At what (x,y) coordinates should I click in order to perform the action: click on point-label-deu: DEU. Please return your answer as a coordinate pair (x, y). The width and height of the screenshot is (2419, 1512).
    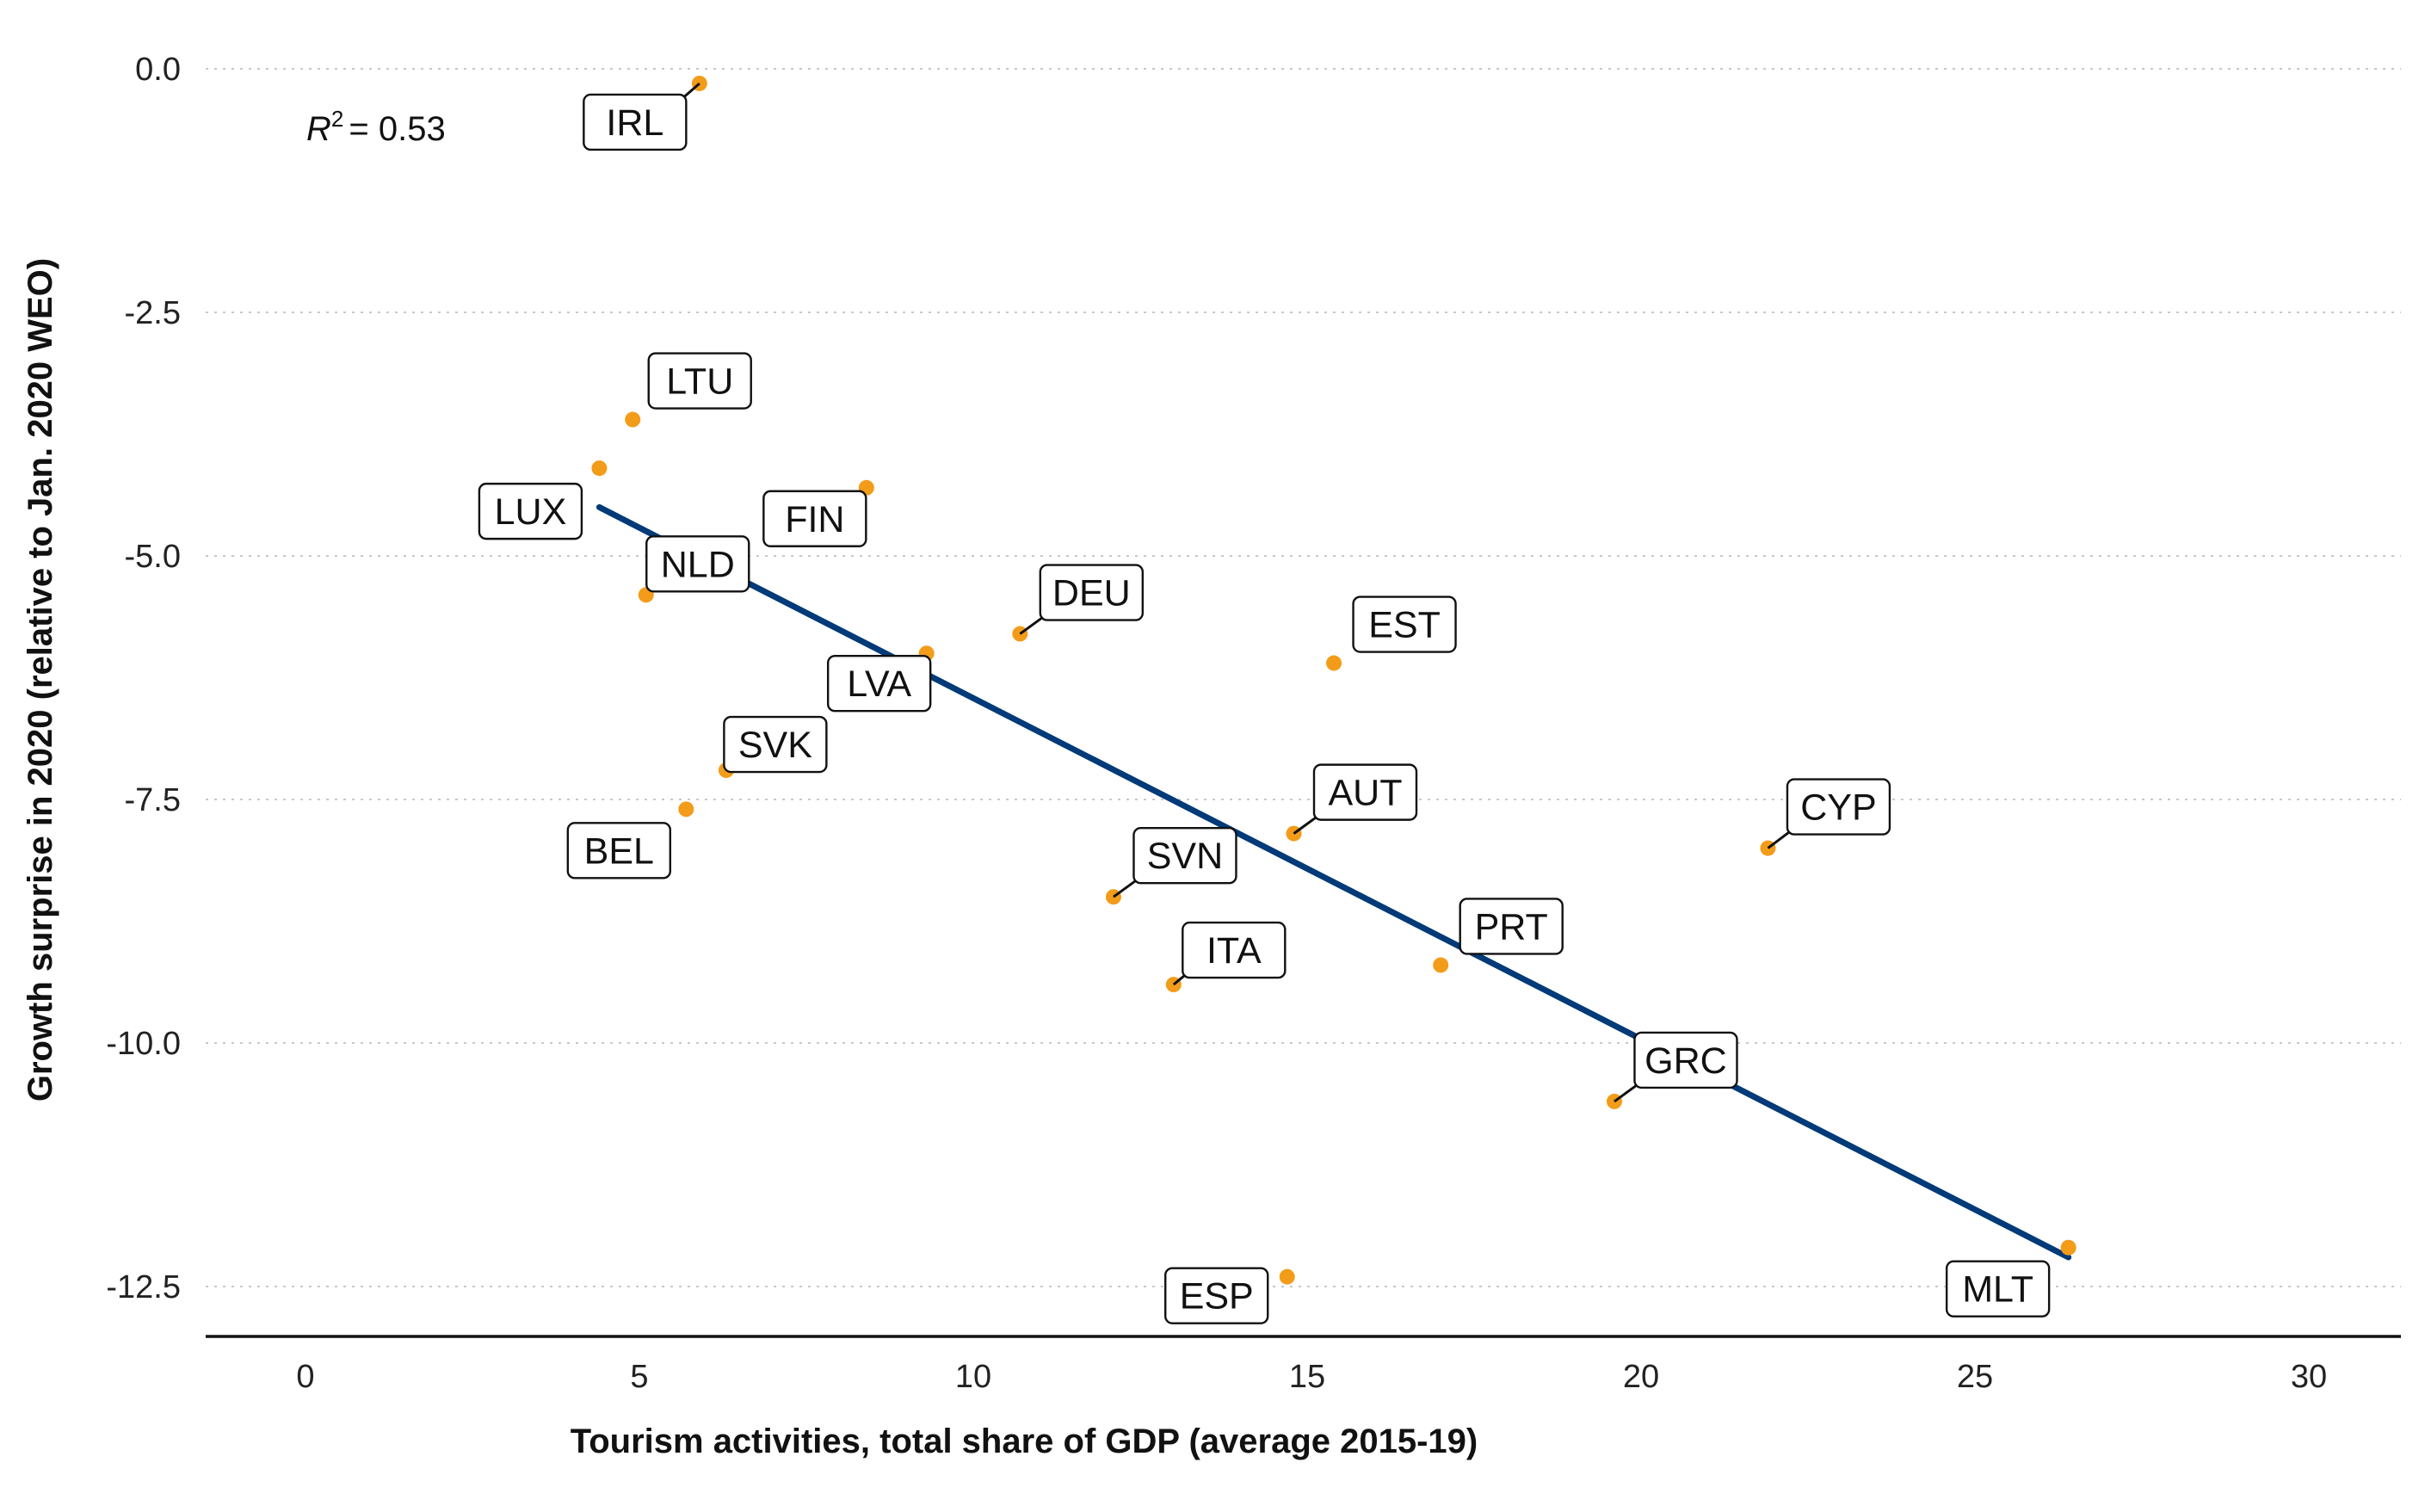
    Looking at the image, I should click on (1092, 592).